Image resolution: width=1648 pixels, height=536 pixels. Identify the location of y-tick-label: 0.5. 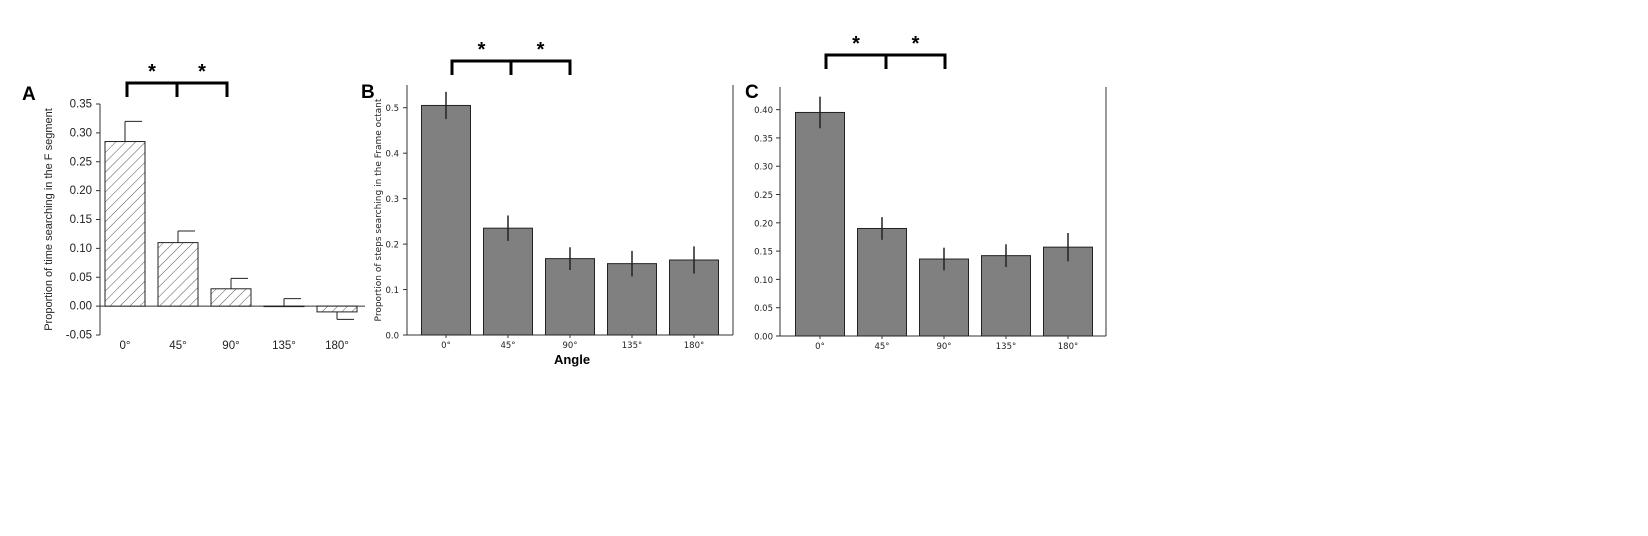
(392, 109).